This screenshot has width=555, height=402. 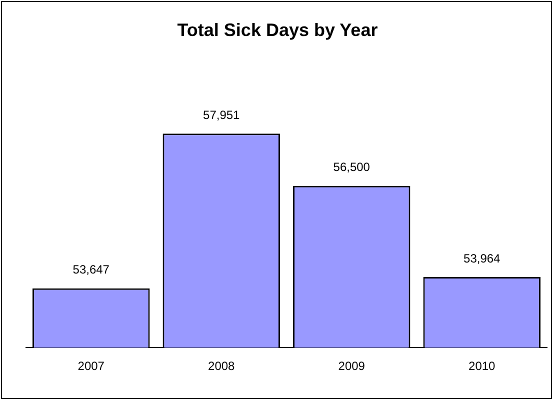 What do you see at coordinates (482, 366) in the screenshot?
I see `x-tick-label: 2010` at bounding box center [482, 366].